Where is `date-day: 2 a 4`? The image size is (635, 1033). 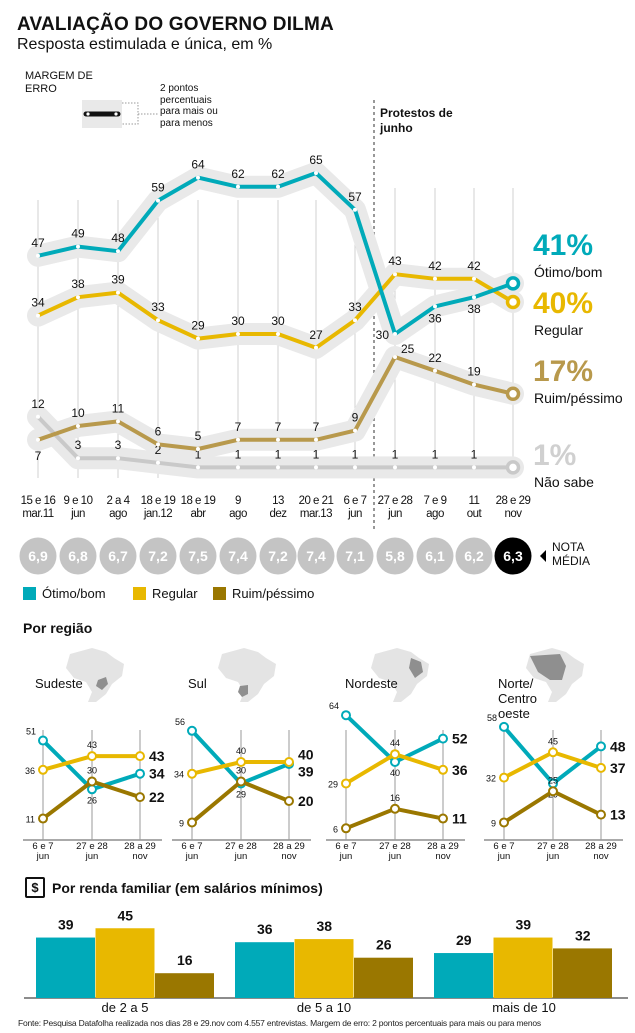 date-day: 2 a 4 is located at coordinates (118, 501).